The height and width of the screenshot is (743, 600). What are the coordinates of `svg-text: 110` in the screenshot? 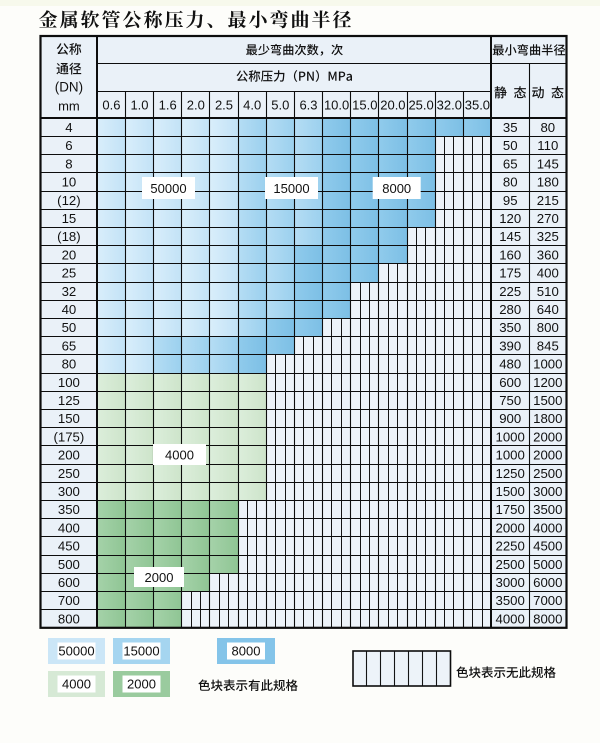 It's located at (547, 145).